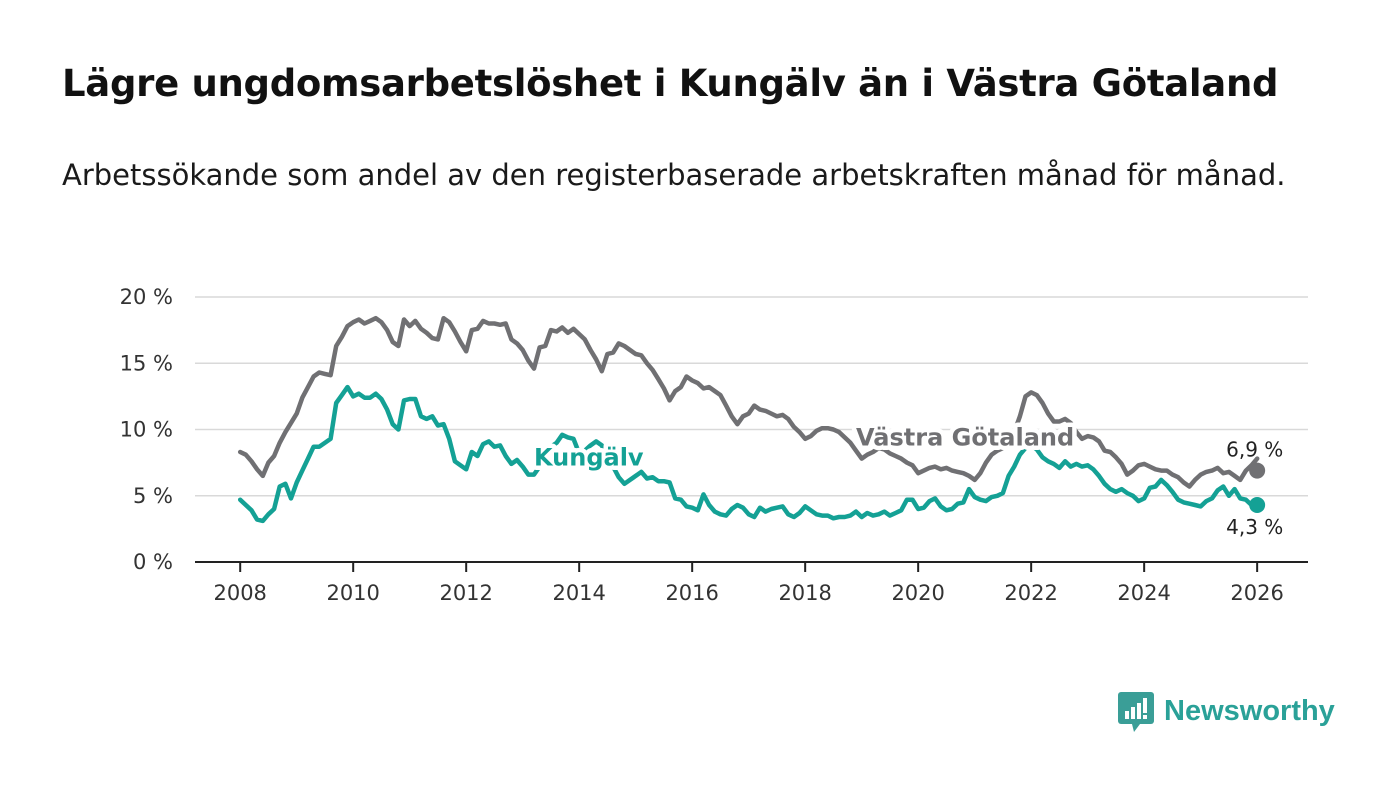  What do you see at coordinates (1136, 712) in the screenshot?
I see `bar-chart-speech-bubble-icon` at bounding box center [1136, 712].